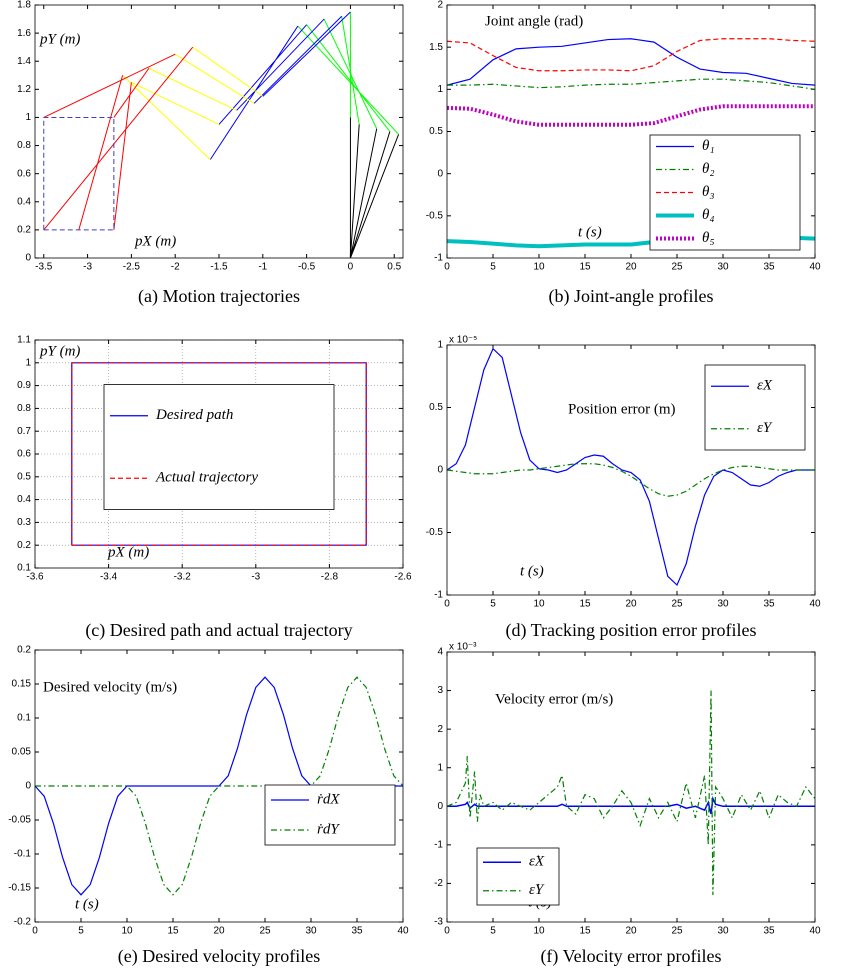 Image resolution: width=843 pixels, height=978 pixels. What do you see at coordinates (621, 409) in the screenshot?
I see `inner-title: Position error (m)` at bounding box center [621, 409].